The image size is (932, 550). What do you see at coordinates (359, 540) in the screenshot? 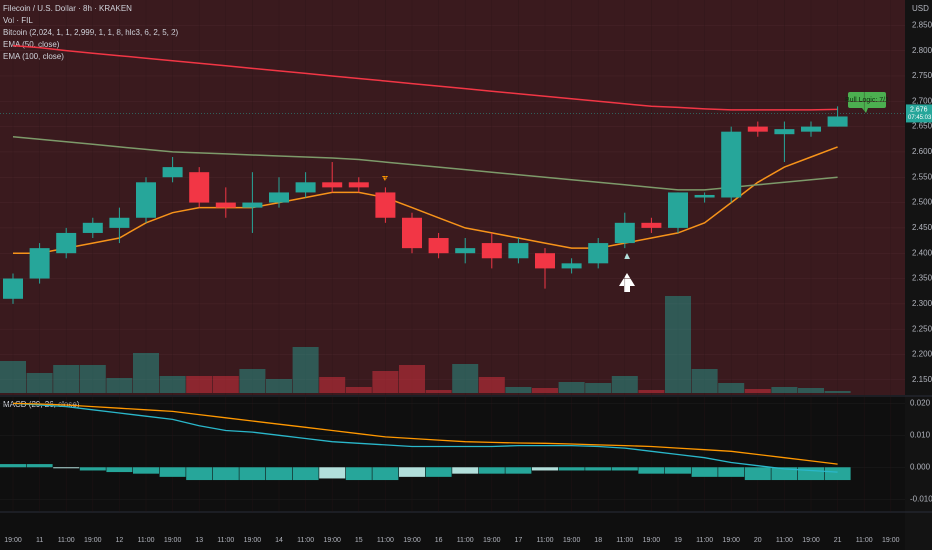
I see `x-tick-label: 15` at bounding box center [359, 540].